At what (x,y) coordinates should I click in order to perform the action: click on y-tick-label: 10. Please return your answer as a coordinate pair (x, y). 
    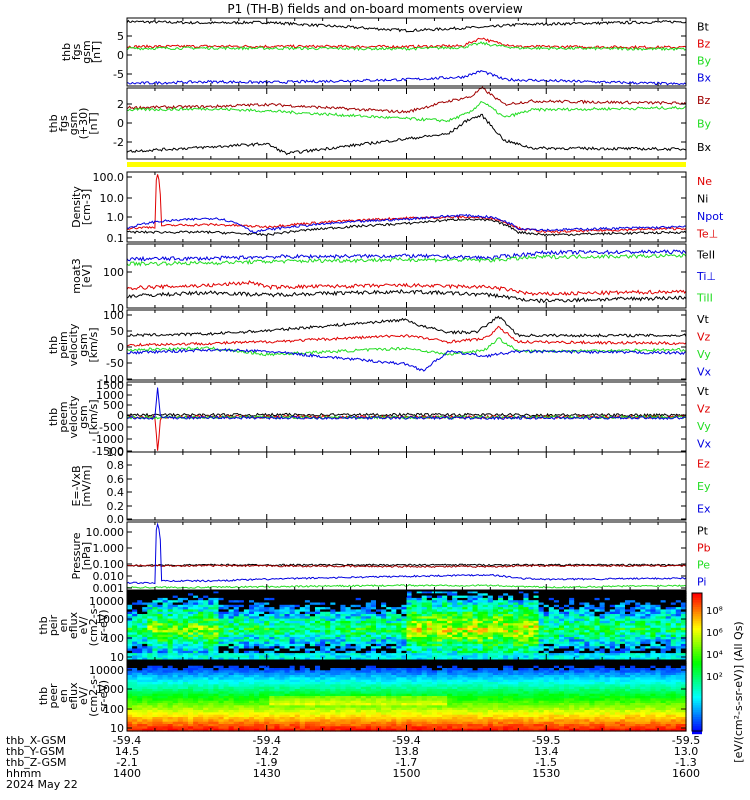
    Looking at the image, I should click on (117, 308).